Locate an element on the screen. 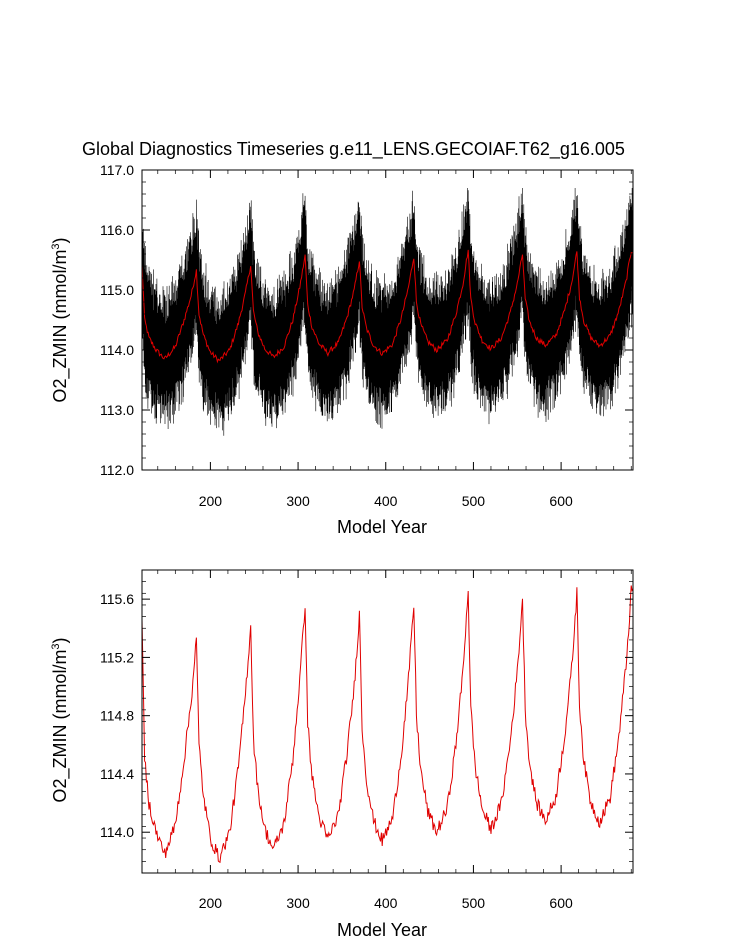  bottom-y-tick-label-114.8: 114.8 is located at coordinates (117, 716).